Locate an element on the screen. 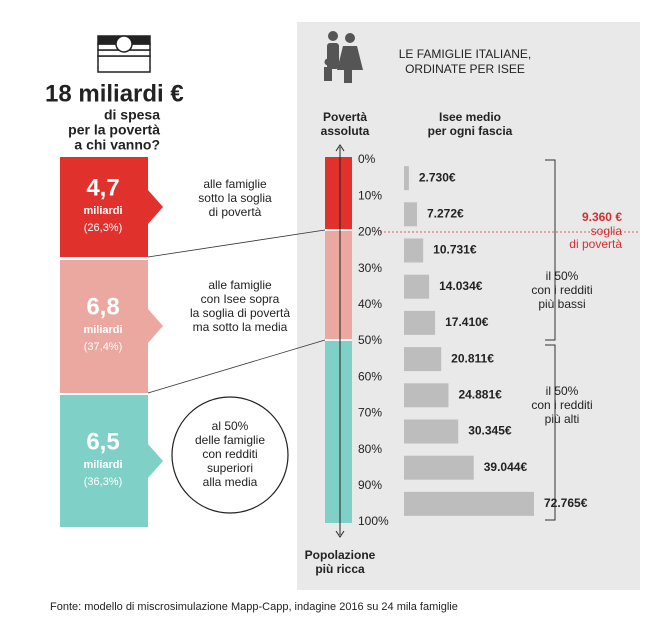 The width and height of the screenshot is (657, 624). group-description: con redditi is located at coordinates (229, 454).